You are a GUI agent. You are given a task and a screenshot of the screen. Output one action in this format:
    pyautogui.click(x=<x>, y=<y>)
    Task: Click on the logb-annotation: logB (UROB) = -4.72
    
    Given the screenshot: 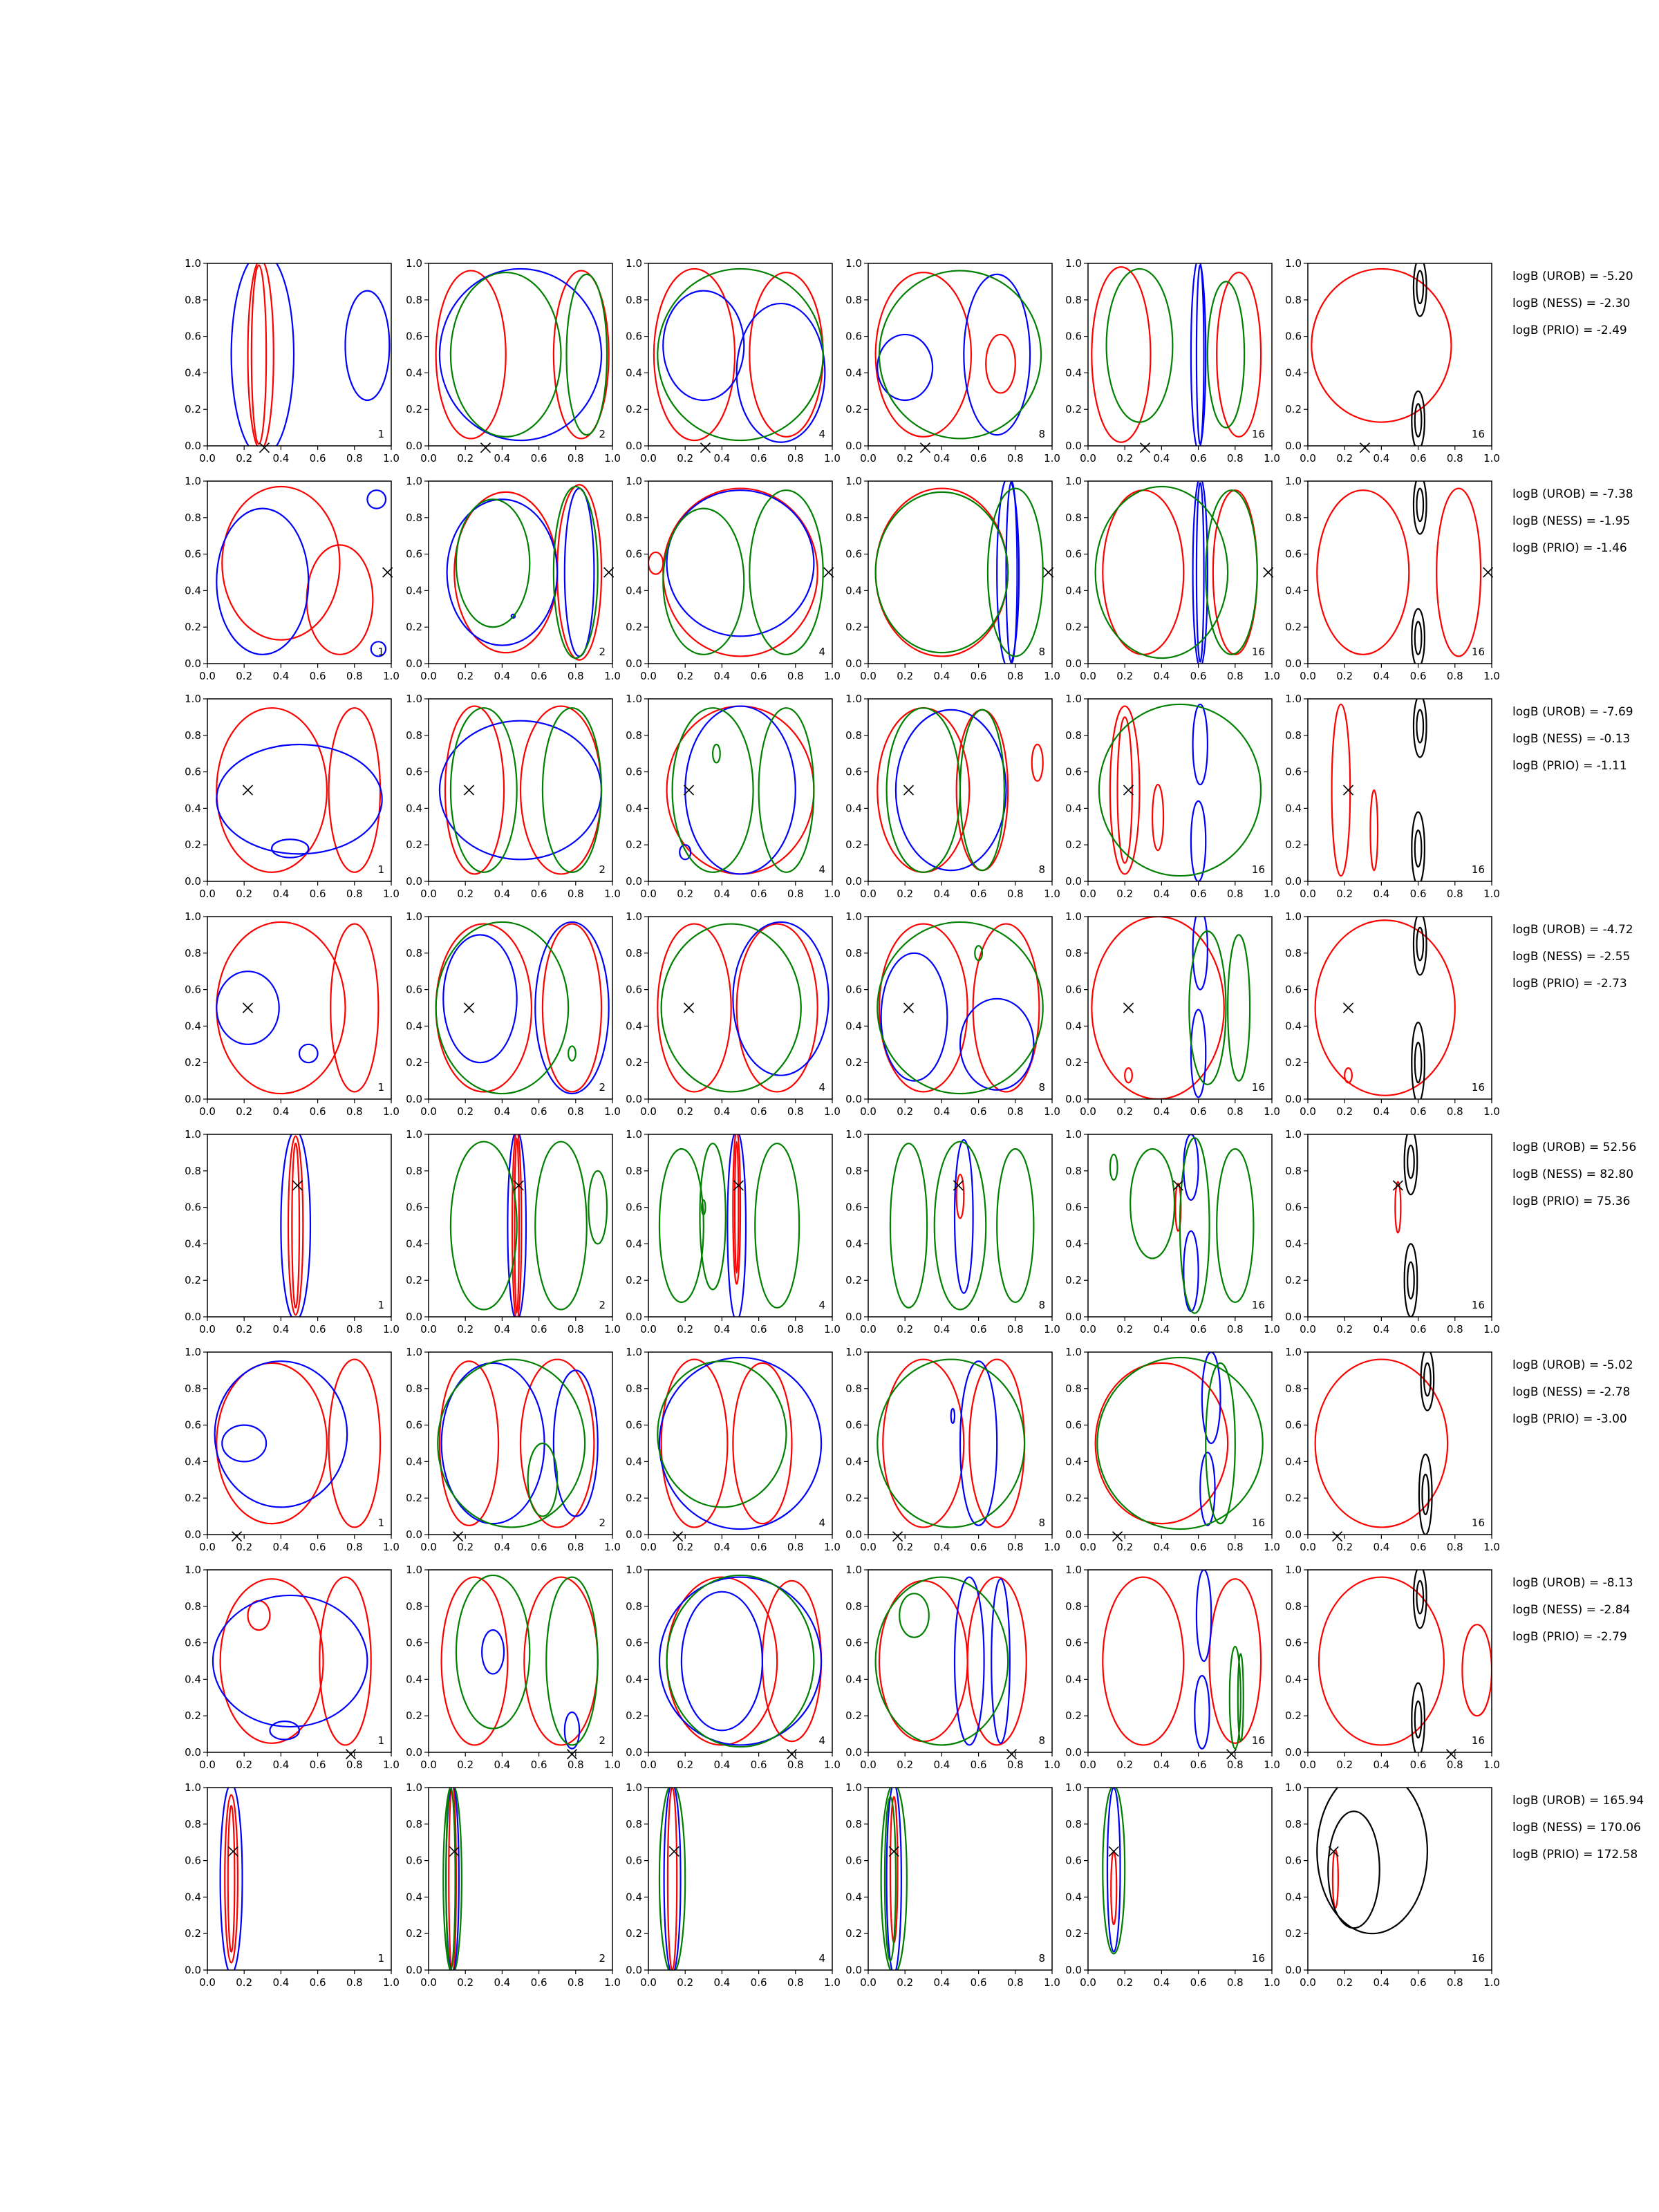 What is the action you would take?
    pyautogui.click(x=1572, y=930)
    